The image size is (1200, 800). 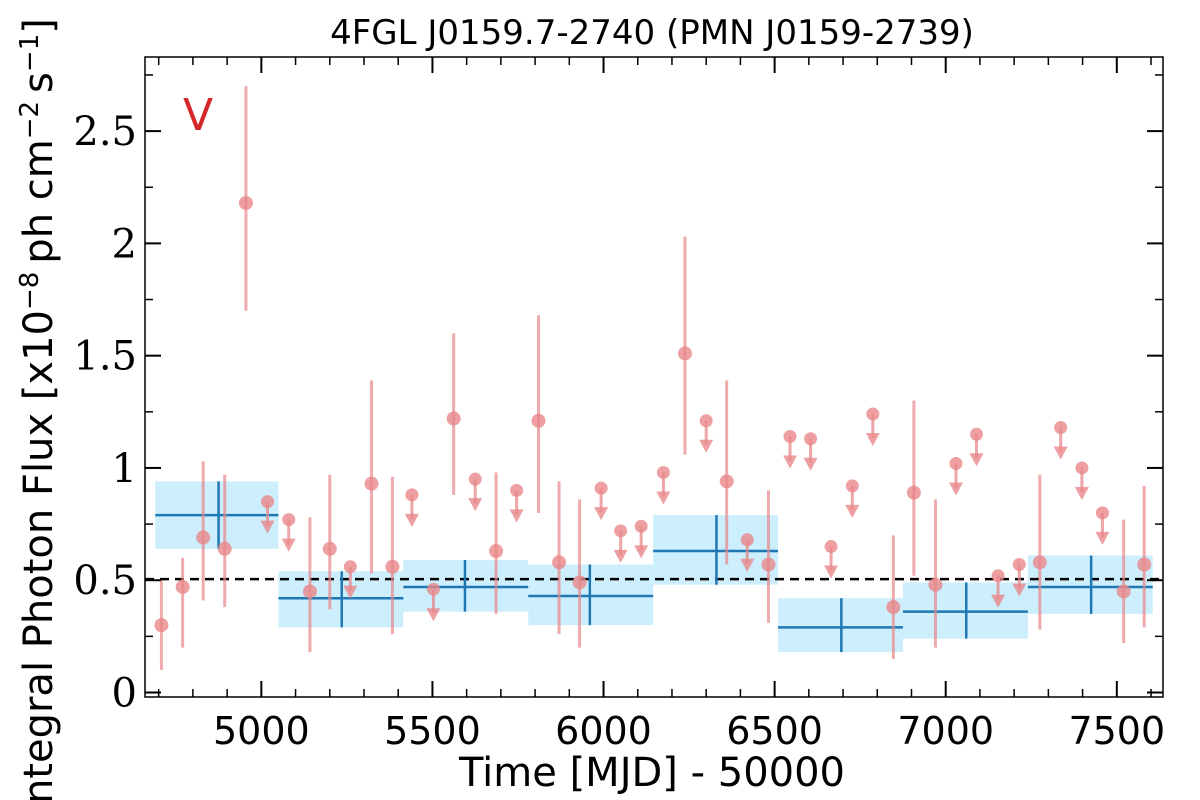 I want to click on x-tick-label: 6500, so click(x=774, y=731).